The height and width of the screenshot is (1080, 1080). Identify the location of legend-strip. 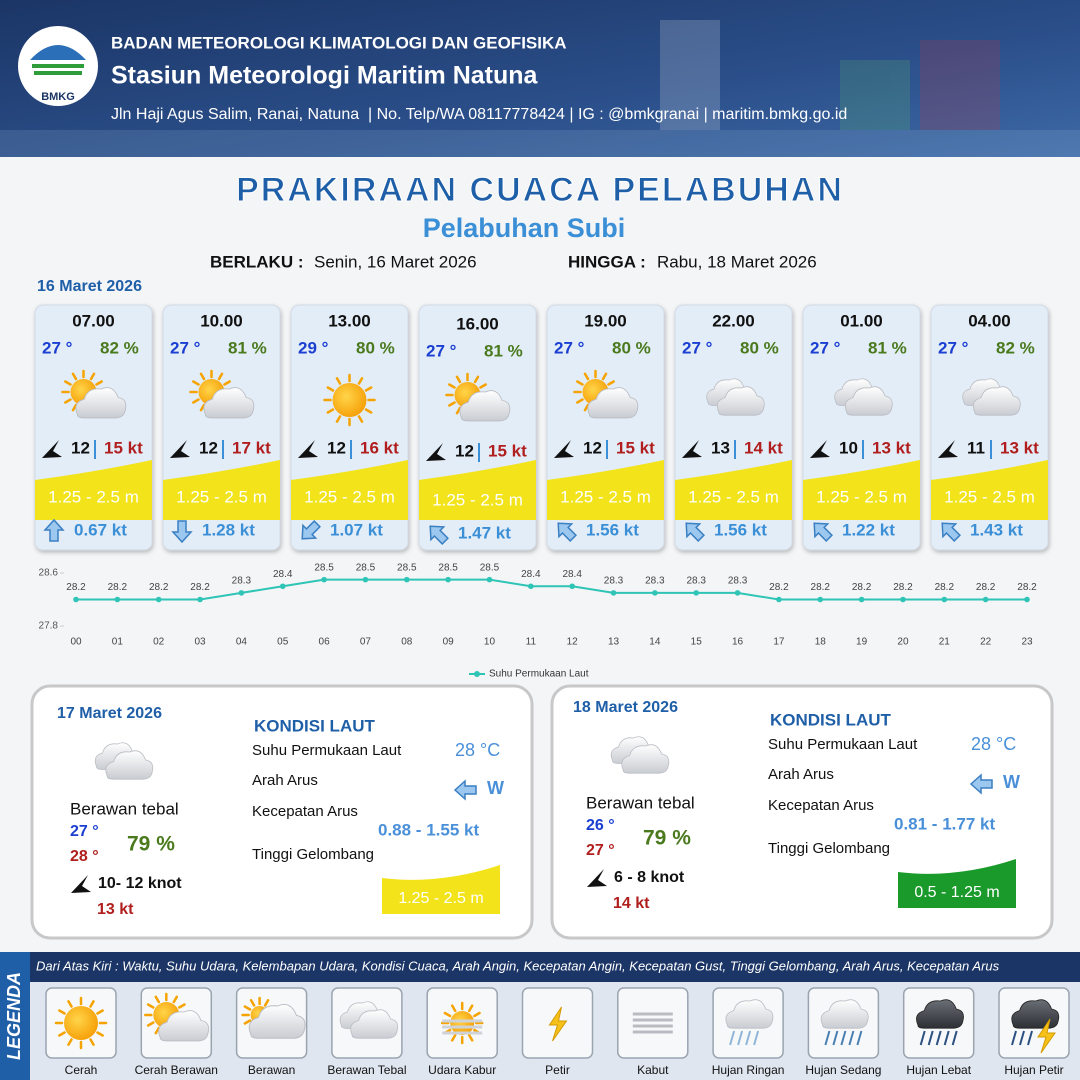
(555, 967).